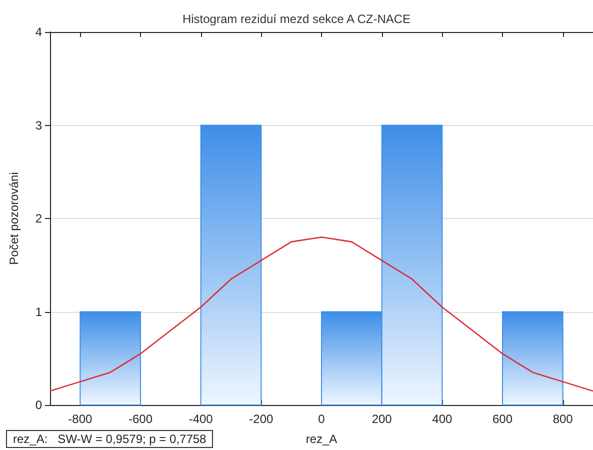 The width and height of the screenshot is (593, 450). I want to click on x-tick-label: -400, so click(201, 419).